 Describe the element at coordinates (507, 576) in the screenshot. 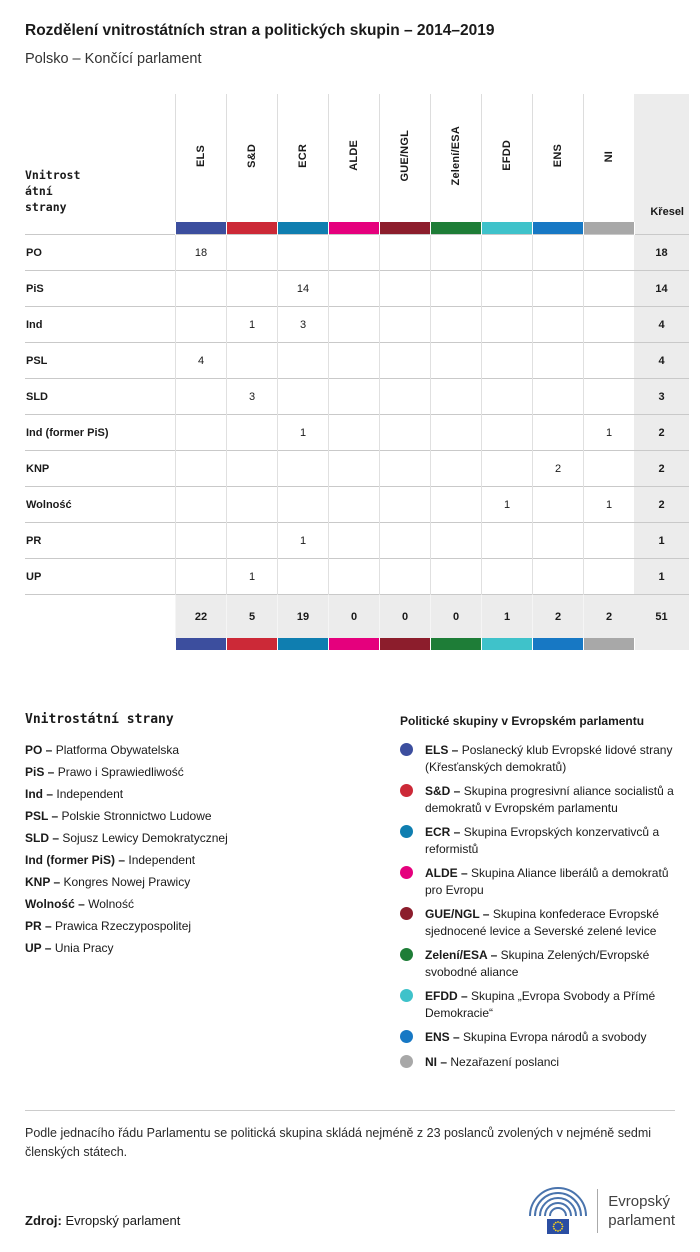

I see `cell-up-efdd` at that location.